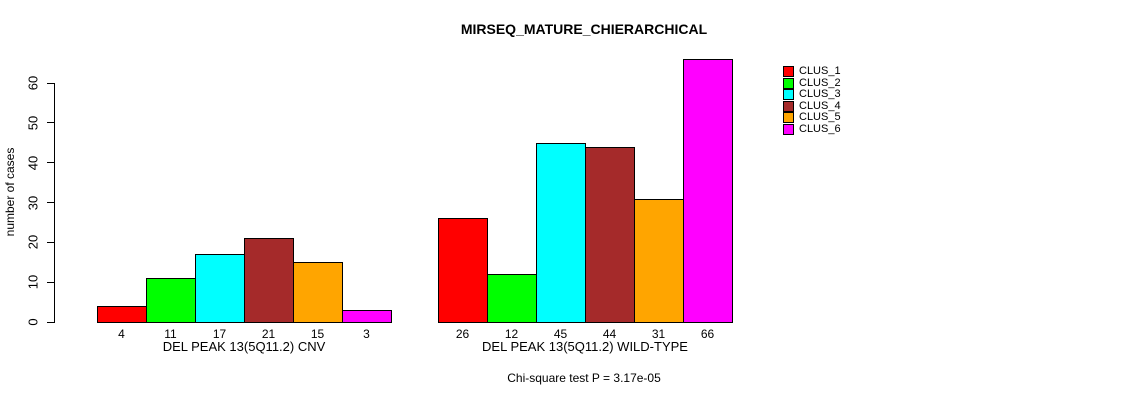  I want to click on y-axis-label: number of cases, so click(10, 192).